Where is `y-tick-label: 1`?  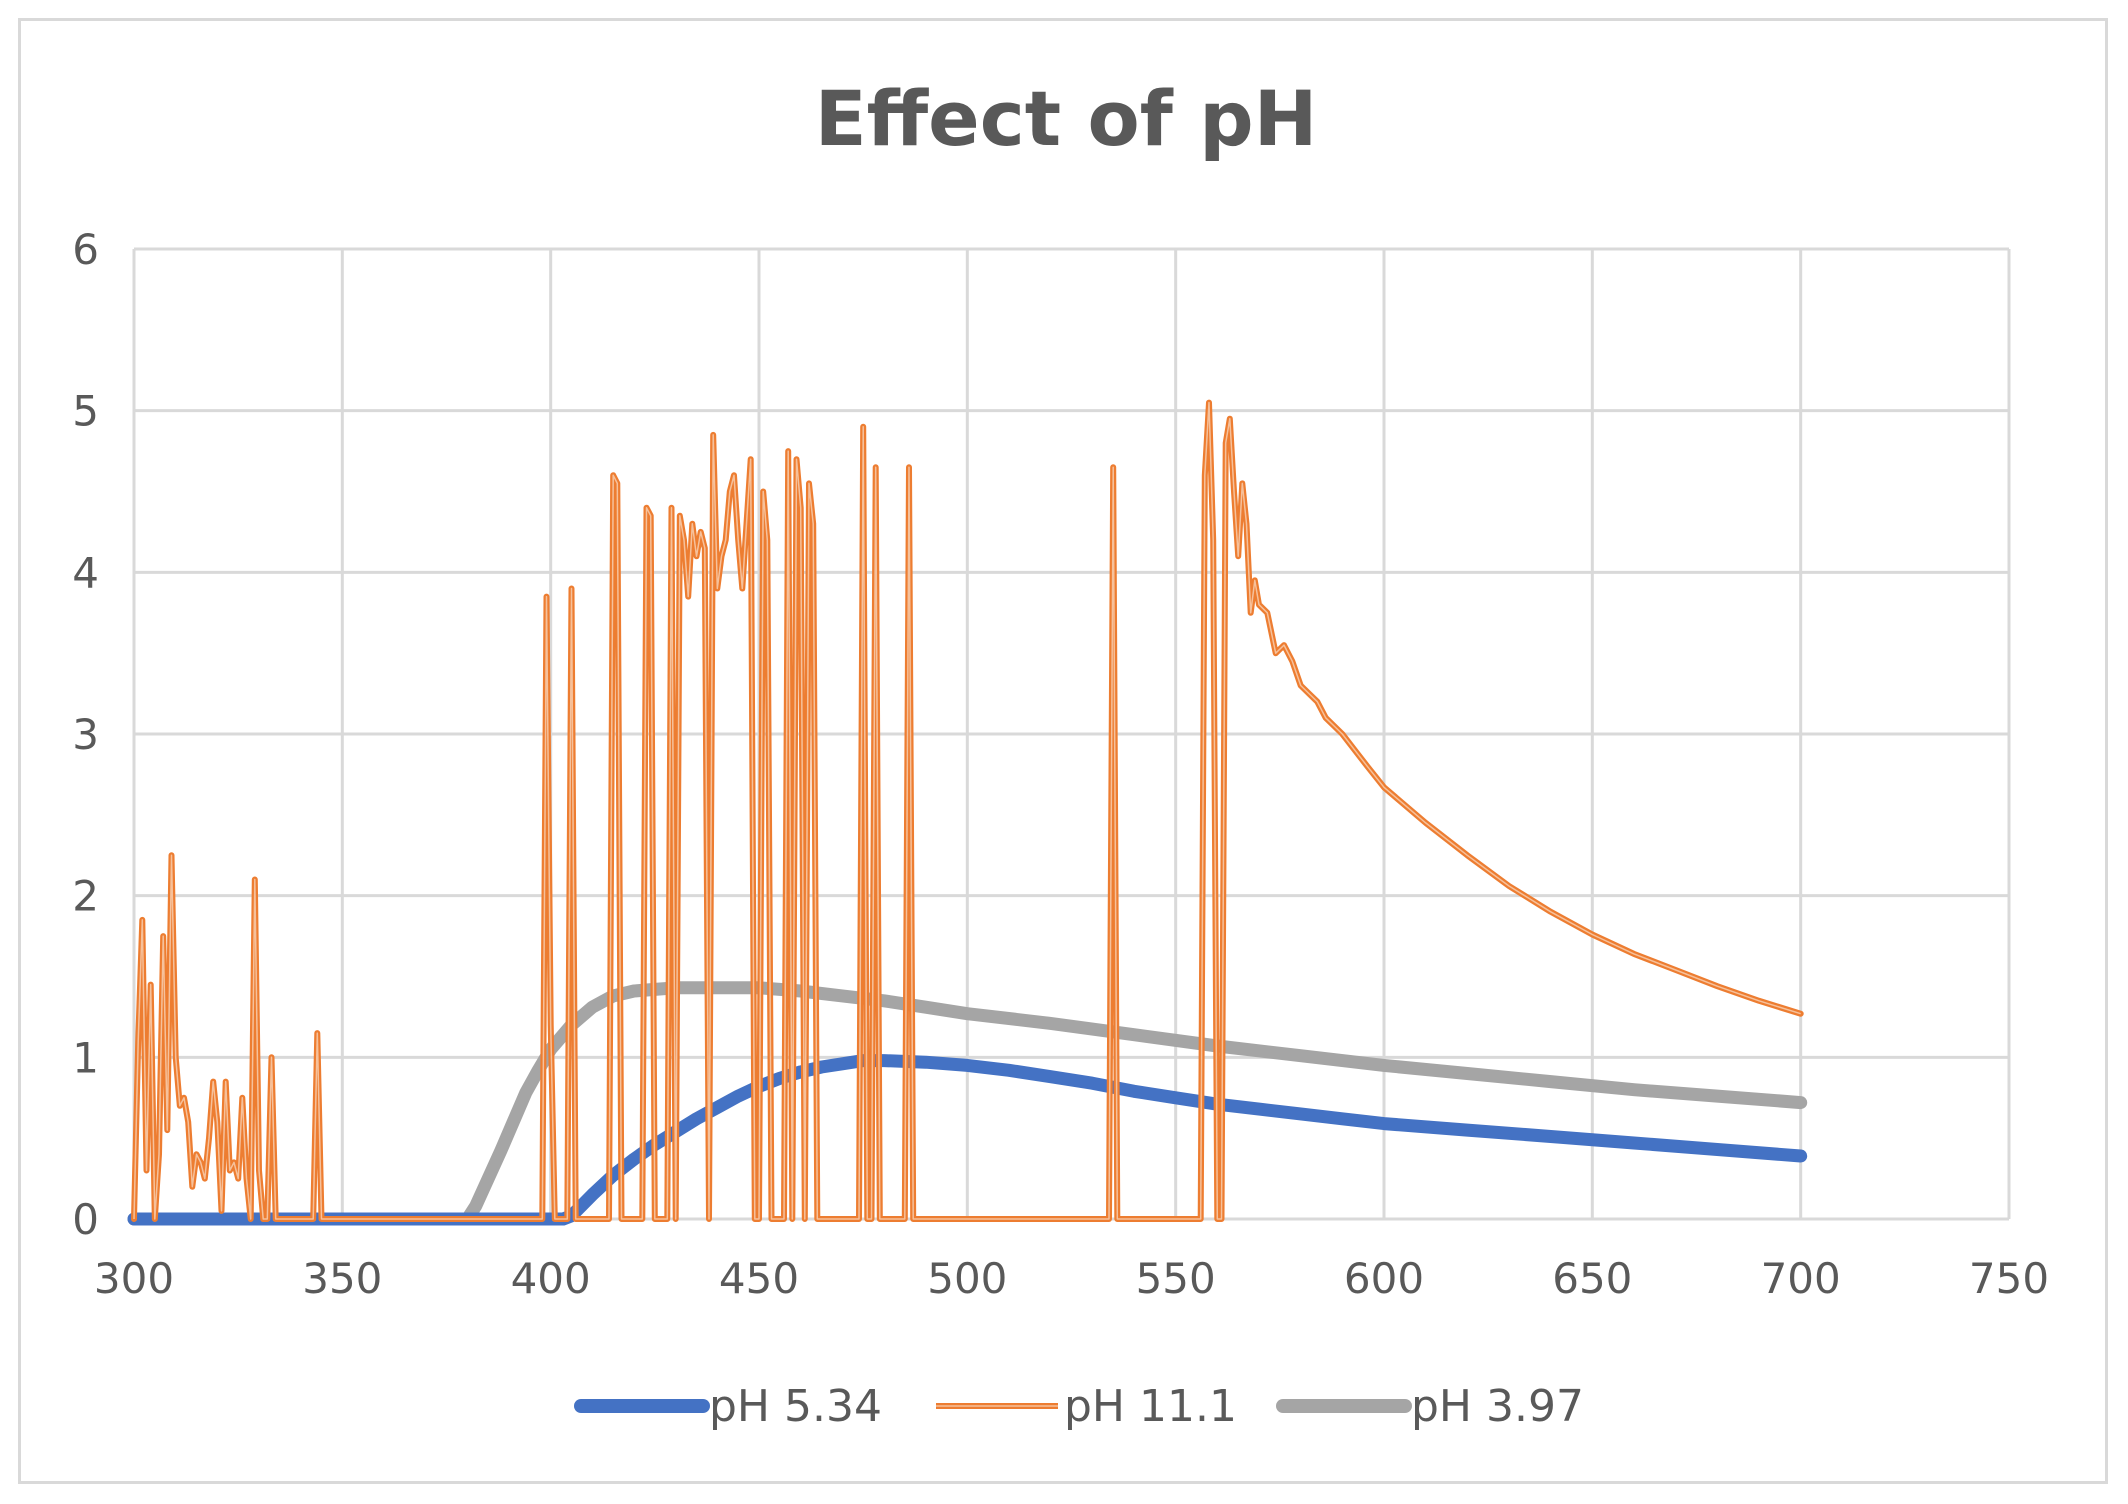 y-tick-label: 1 is located at coordinates (85, 1057).